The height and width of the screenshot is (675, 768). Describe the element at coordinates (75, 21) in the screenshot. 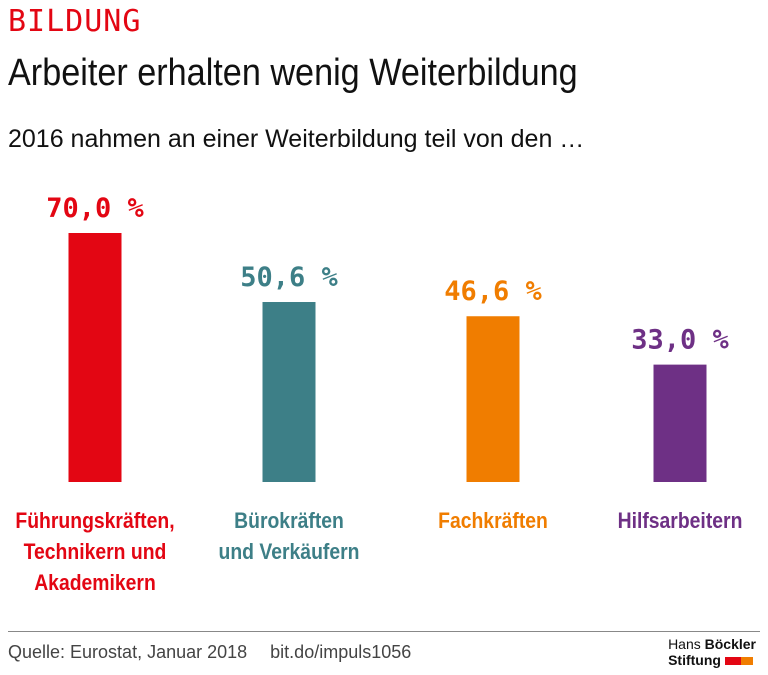

I see `kicker: BILDUNG` at that location.